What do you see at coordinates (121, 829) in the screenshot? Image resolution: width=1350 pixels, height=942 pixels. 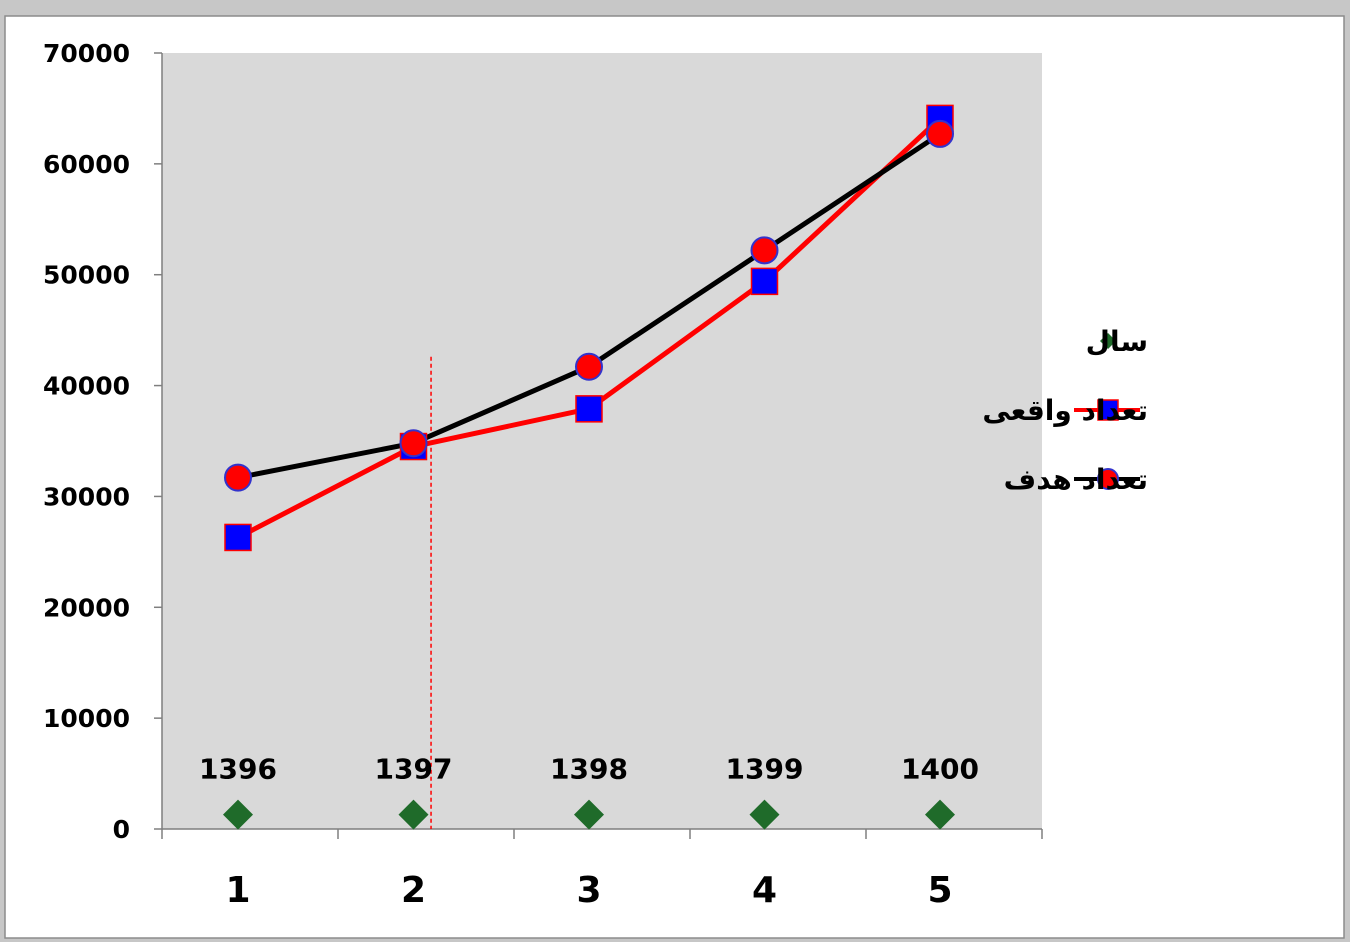 I see `y-tick-label: 0` at bounding box center [121, 829].